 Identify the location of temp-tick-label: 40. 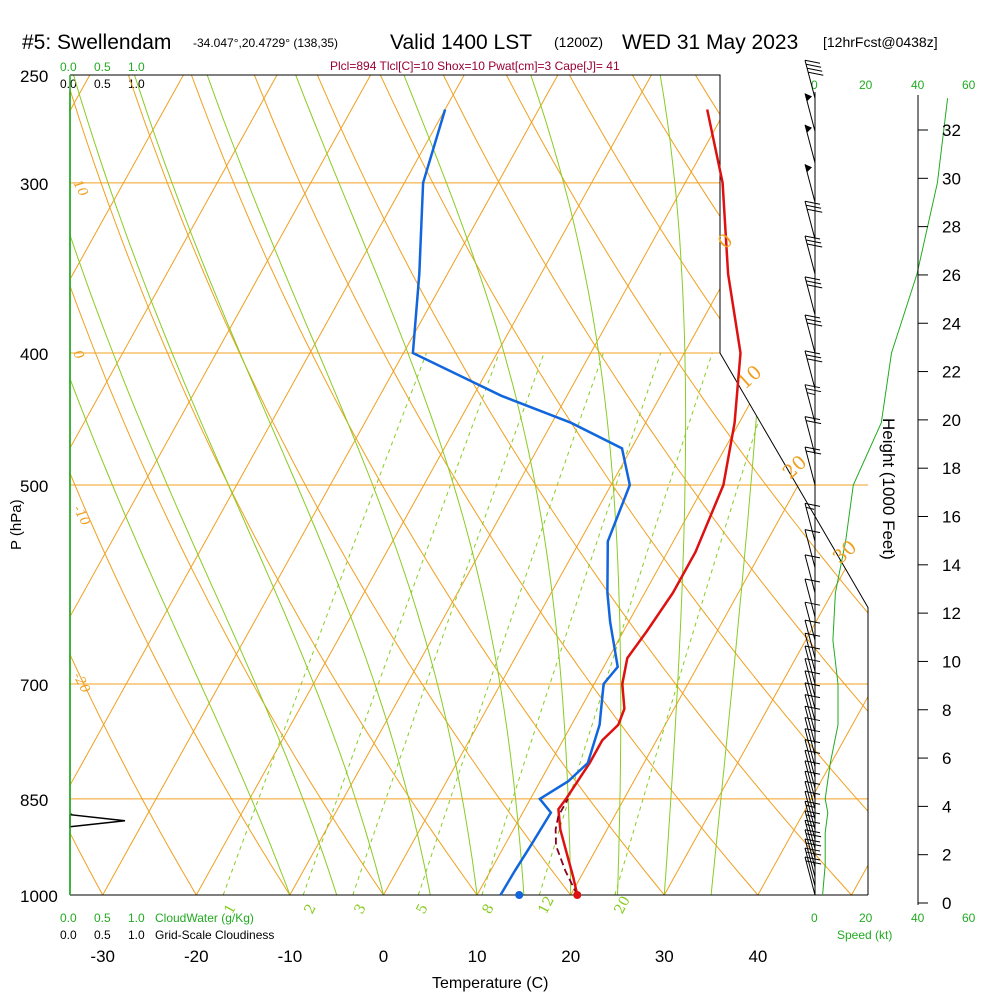
(757, 956).